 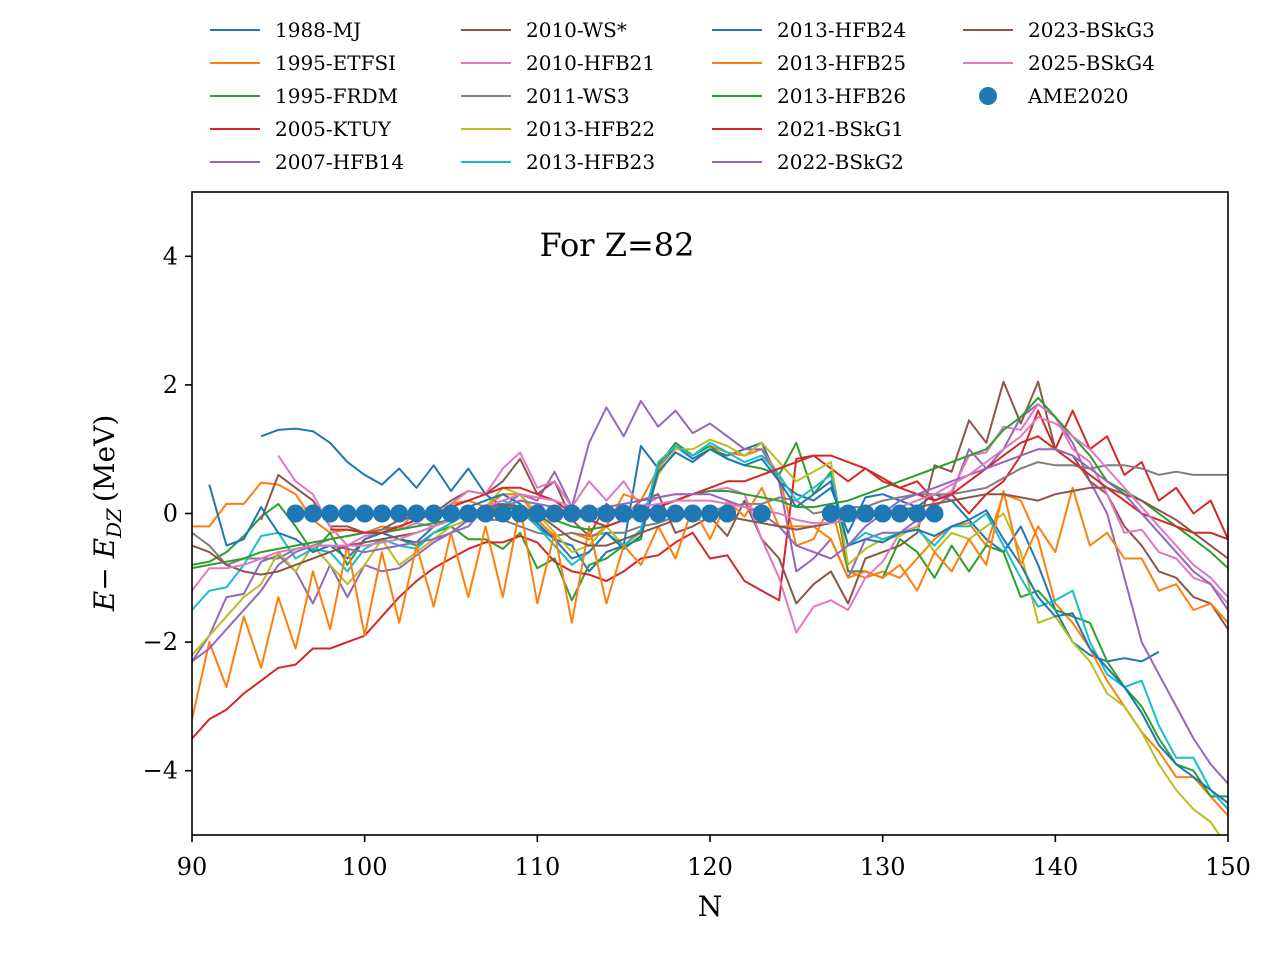 What do you see at coordinates (617, 245) in the screenshot?
I see `annotation-text: For Z=82` at bounding box center [617, 245].